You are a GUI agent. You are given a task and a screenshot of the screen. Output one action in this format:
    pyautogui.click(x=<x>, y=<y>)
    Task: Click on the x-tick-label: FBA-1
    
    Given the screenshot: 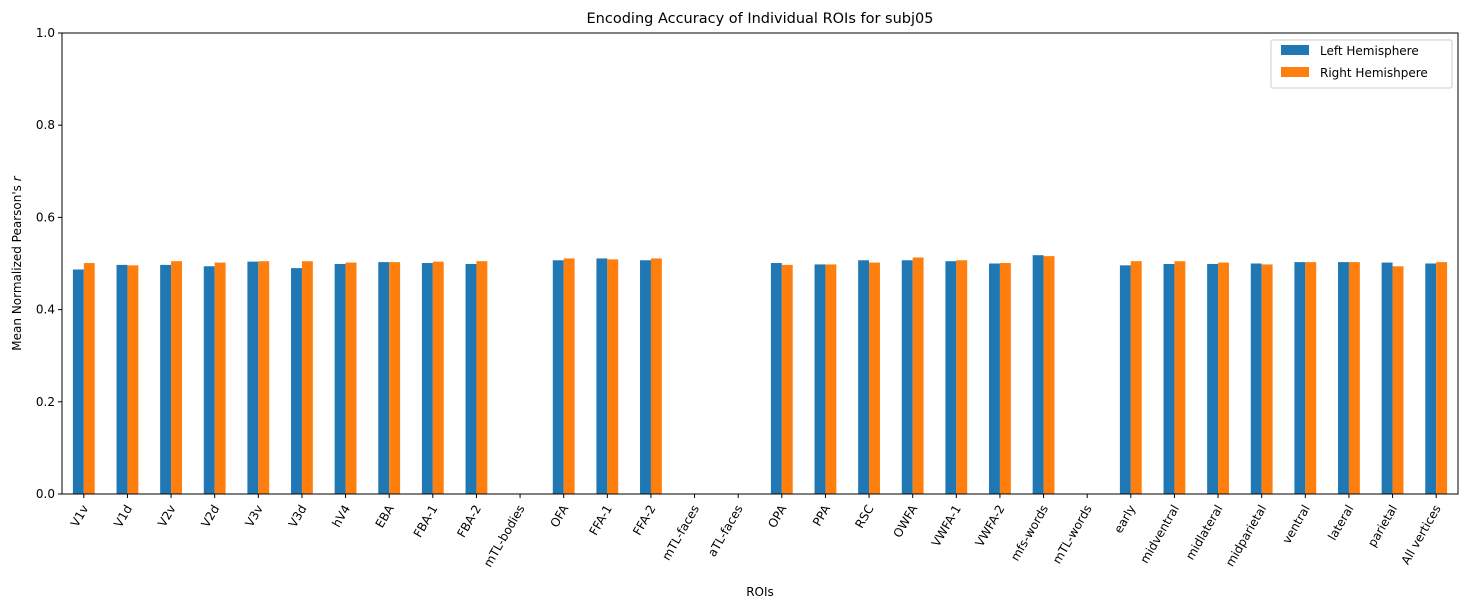 What is the action you would take?
    pyautogui.click(x=426, y=521)
    